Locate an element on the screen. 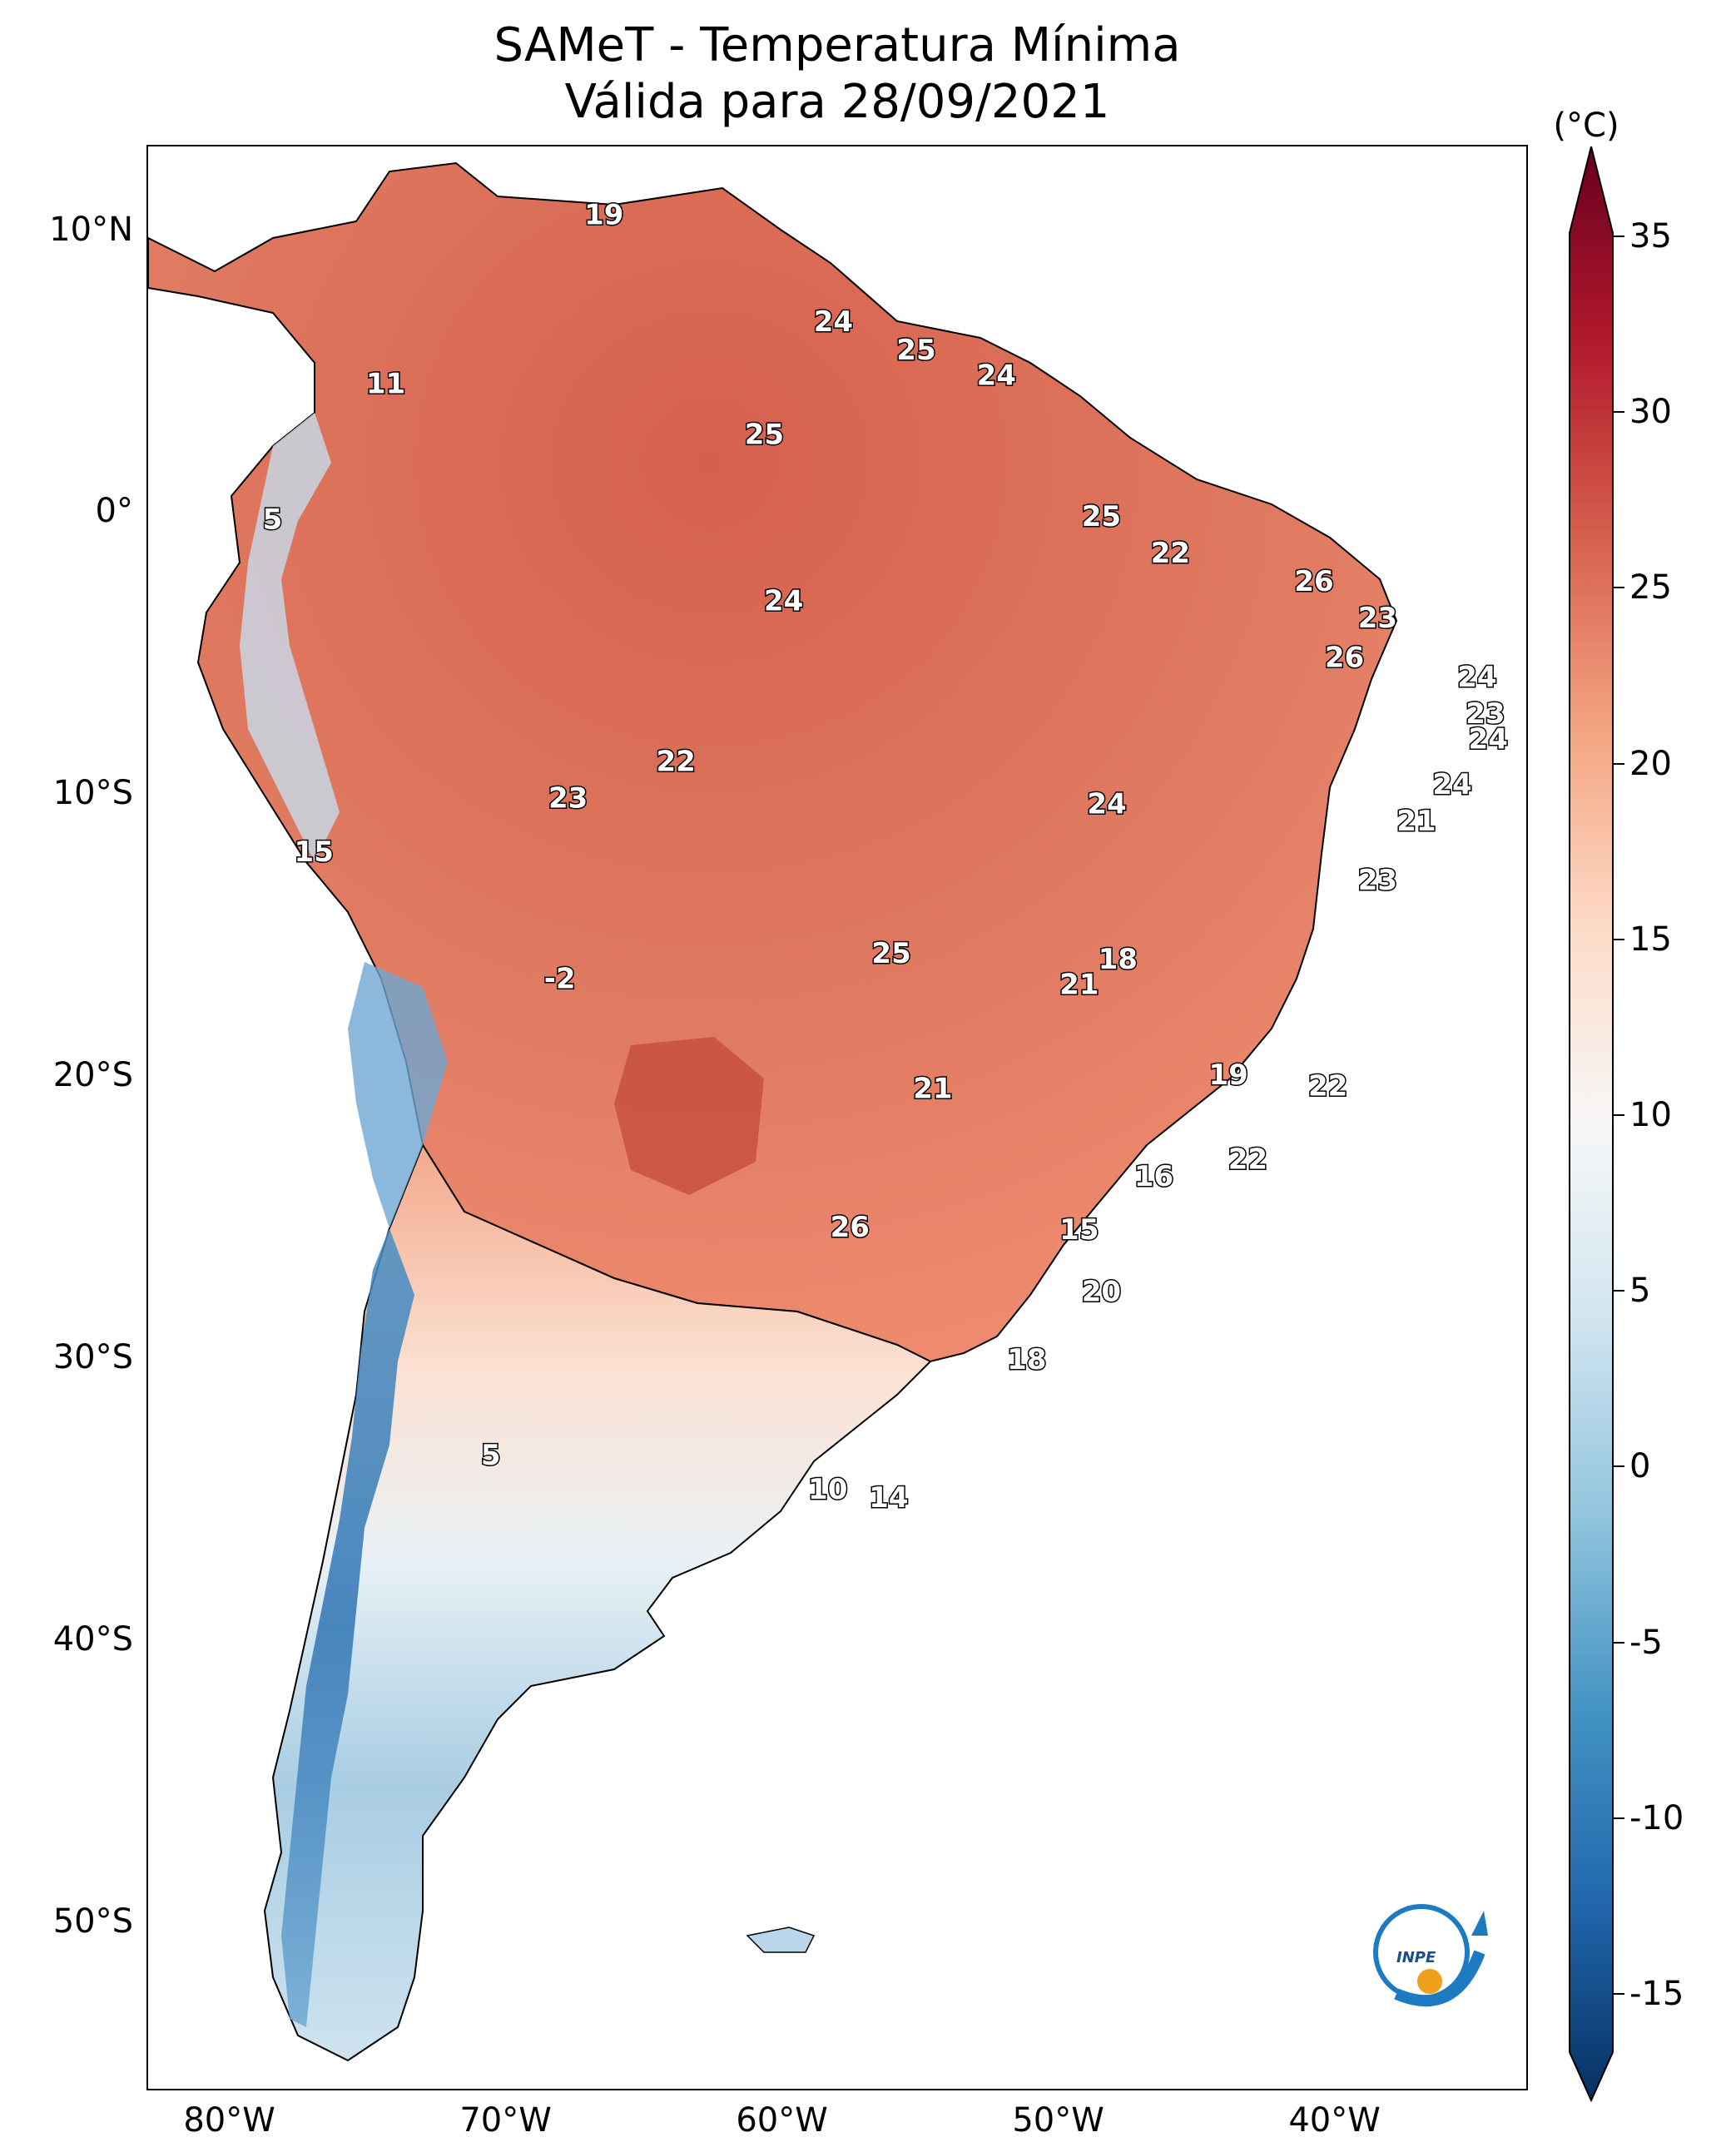 Image resolution: width=1736 pixels, height=2152 pixels. latitude-label: 30°S is located at coordinates (93, 1357).